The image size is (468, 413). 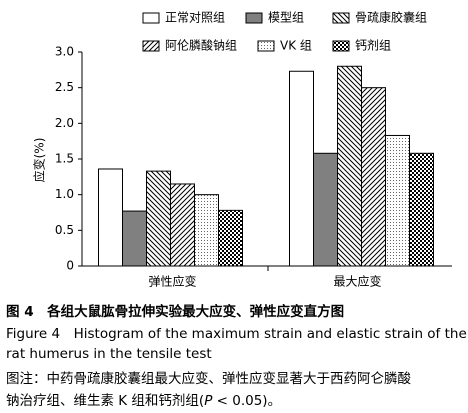 I want to click on legend-label: 骨疏康胶囊组, so click(x=391, y=17).